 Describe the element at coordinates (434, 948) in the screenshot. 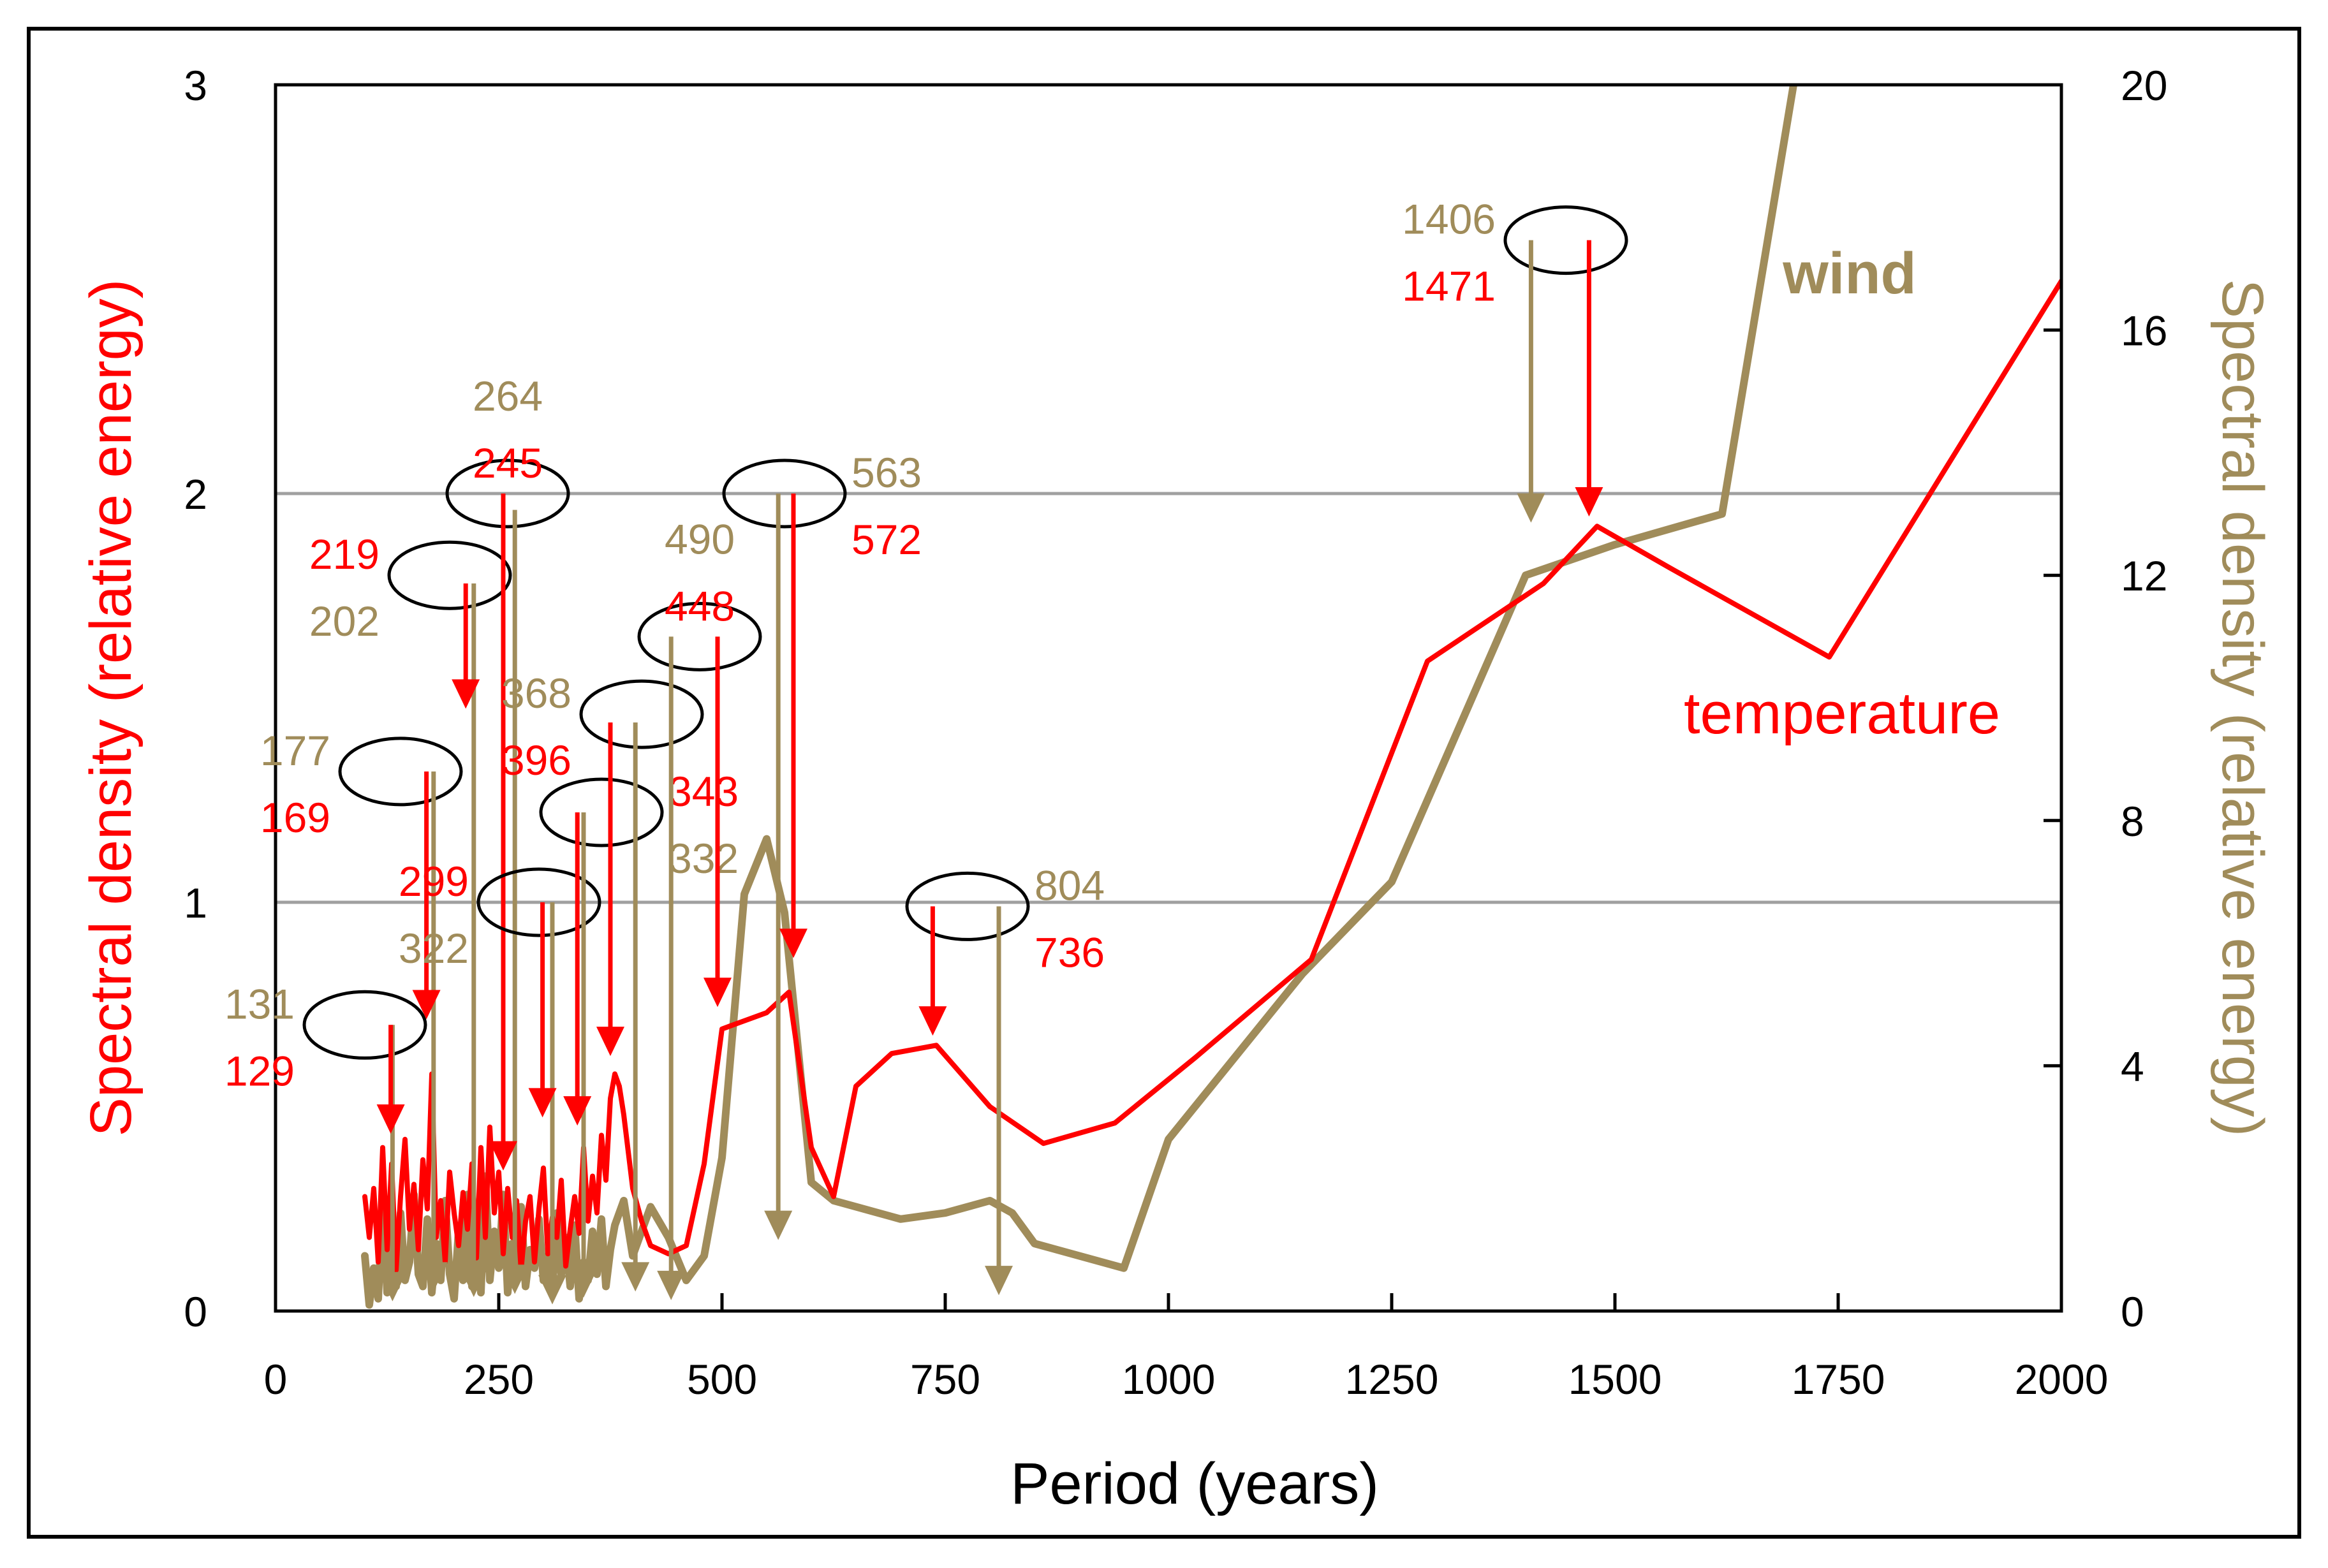

I see `wind-period-label: 322` at that location.